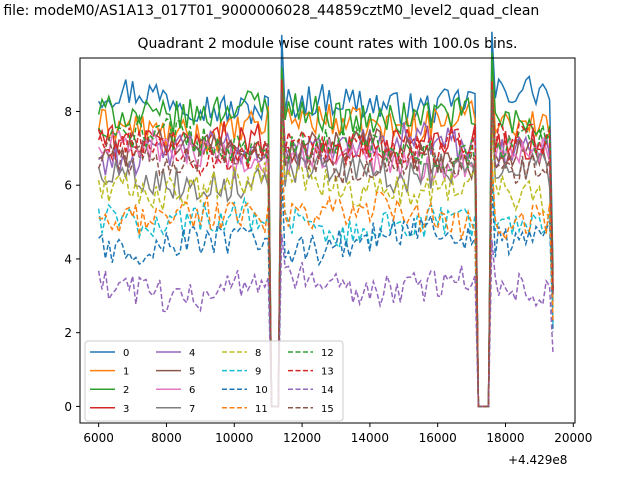 The image size is (640, 480). I want to click on legend-label-13: 13, so click(327, 372).